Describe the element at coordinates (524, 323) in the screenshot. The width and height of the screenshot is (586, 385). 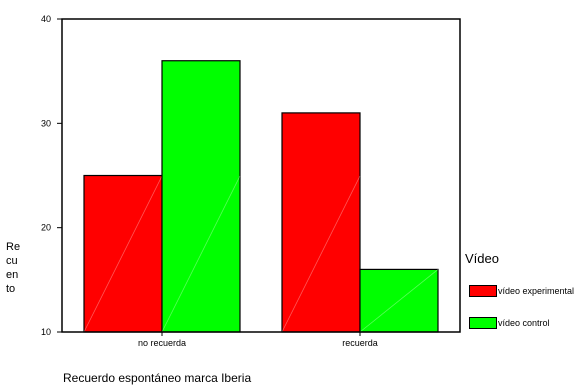
I see `legend-label-control: vídeo control` at that location.